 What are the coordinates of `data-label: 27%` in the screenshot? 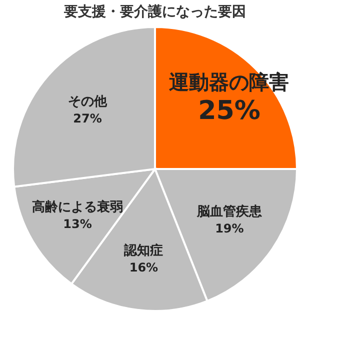 It's located at (87, 118).